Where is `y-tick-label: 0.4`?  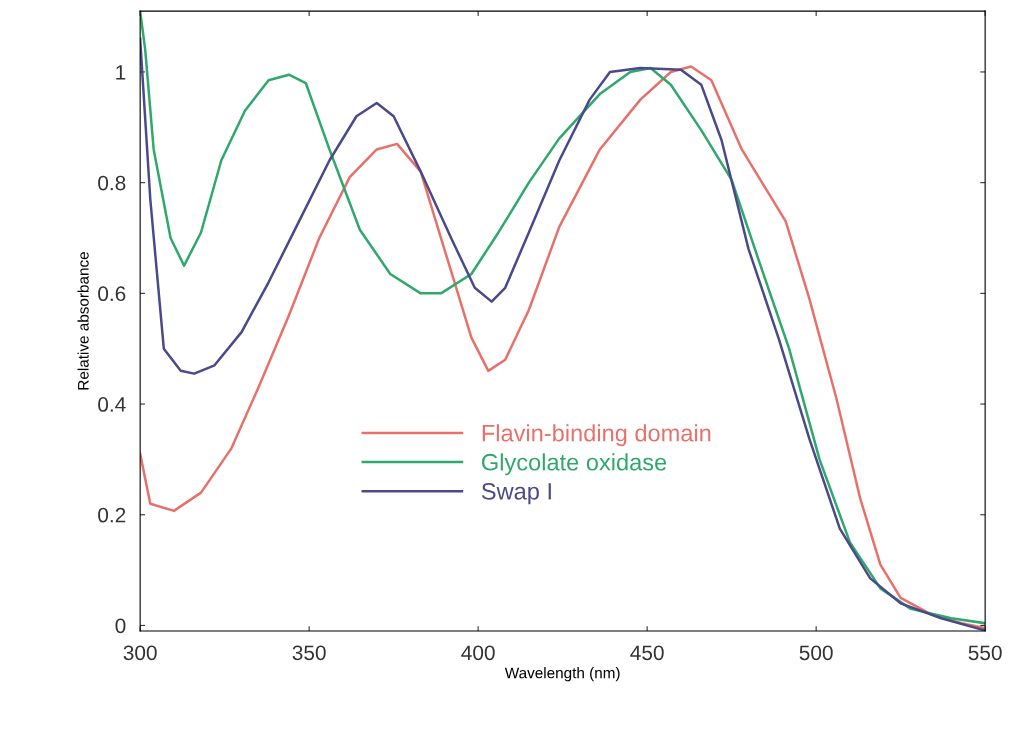
y-tick-label: 0.4 is located at coordinates (112, 404).